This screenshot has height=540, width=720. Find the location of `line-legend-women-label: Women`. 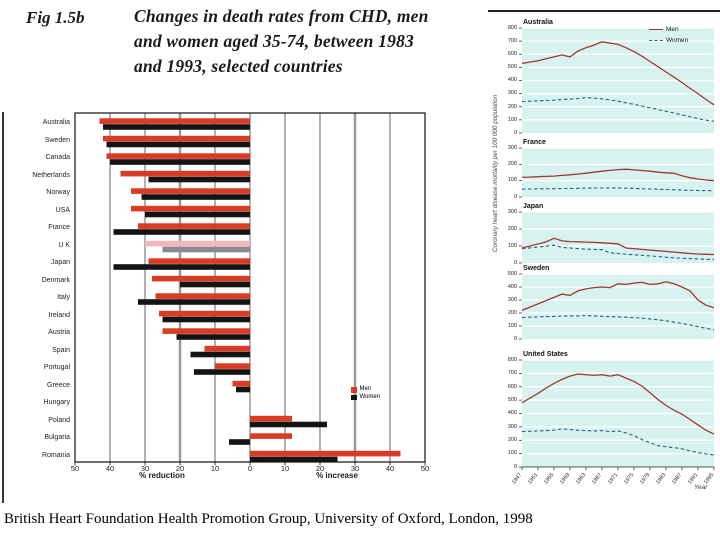

line-legend-women-label: Women is located at coordinates (677, 40).